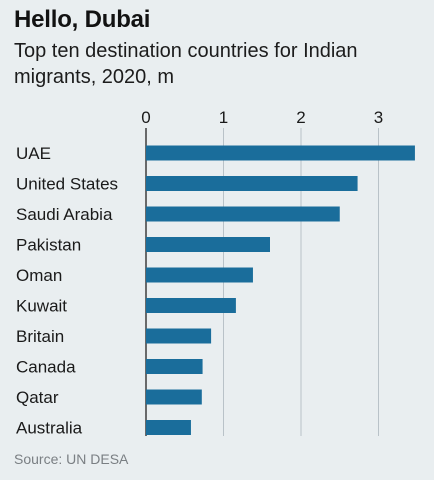 Image resolution: width=434 pixels, height=480 pixels. I want to click on bar-pakistan, so click(208, 244).